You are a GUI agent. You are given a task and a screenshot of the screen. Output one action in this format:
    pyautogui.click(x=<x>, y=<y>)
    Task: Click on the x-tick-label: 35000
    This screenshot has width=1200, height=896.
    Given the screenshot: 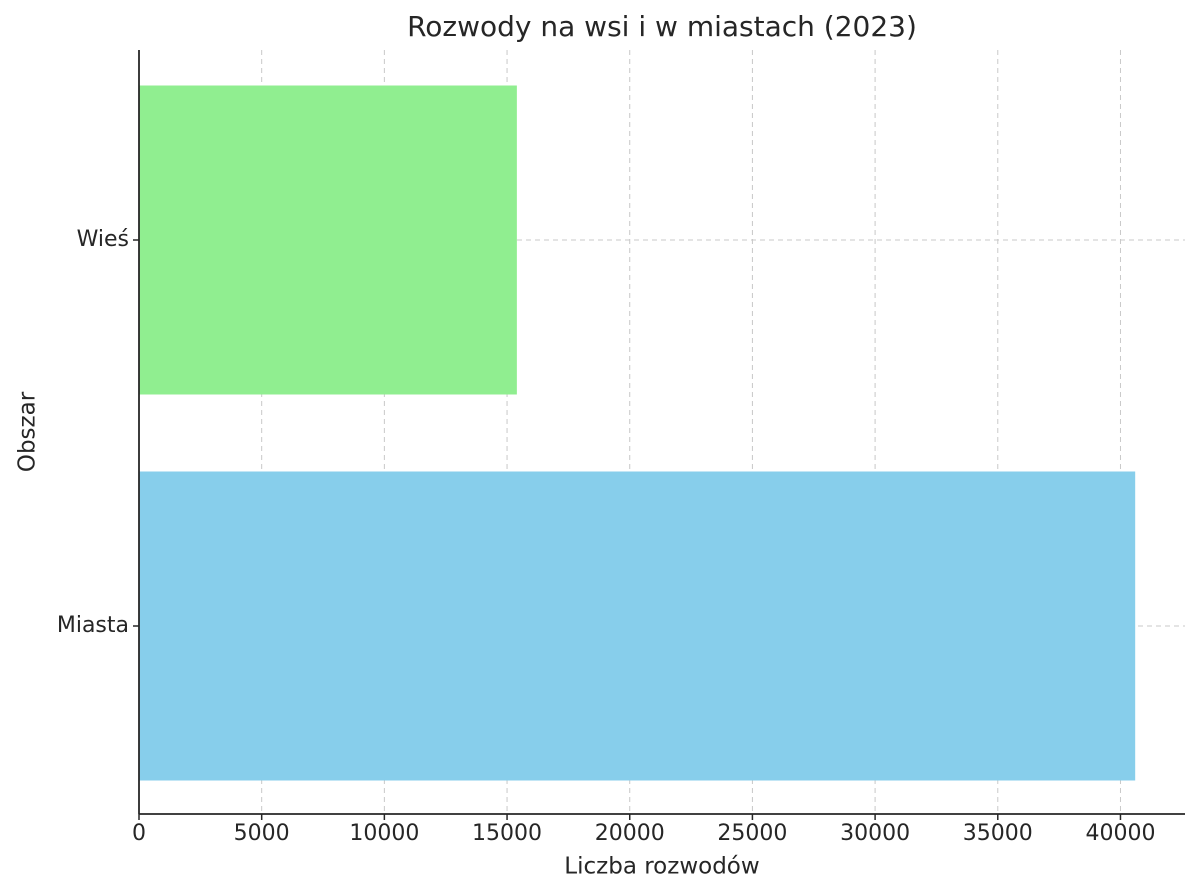 What is the action you would take?
    pyautogui.click(x=998, y=833)
    